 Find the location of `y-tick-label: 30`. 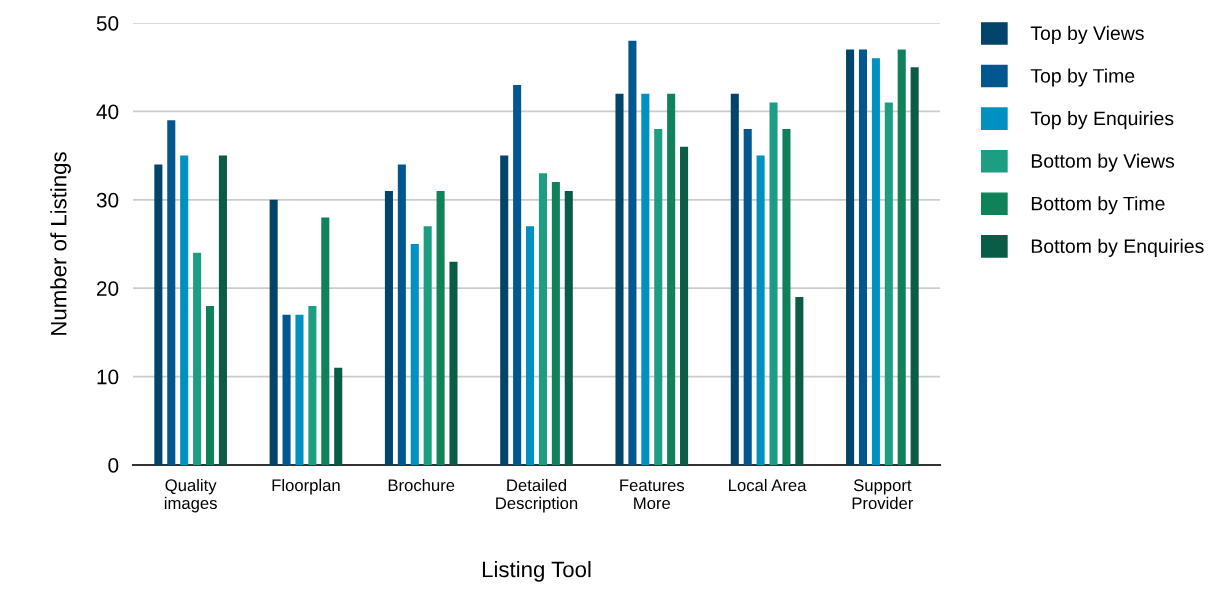

y-tick-label: 30 is located at coordinates (107, 200).